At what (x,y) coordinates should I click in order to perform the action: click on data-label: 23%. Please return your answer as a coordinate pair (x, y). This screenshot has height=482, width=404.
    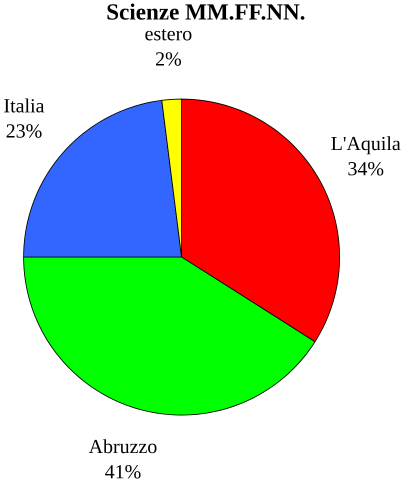
    Looking at the image, I should click on (24, 131).